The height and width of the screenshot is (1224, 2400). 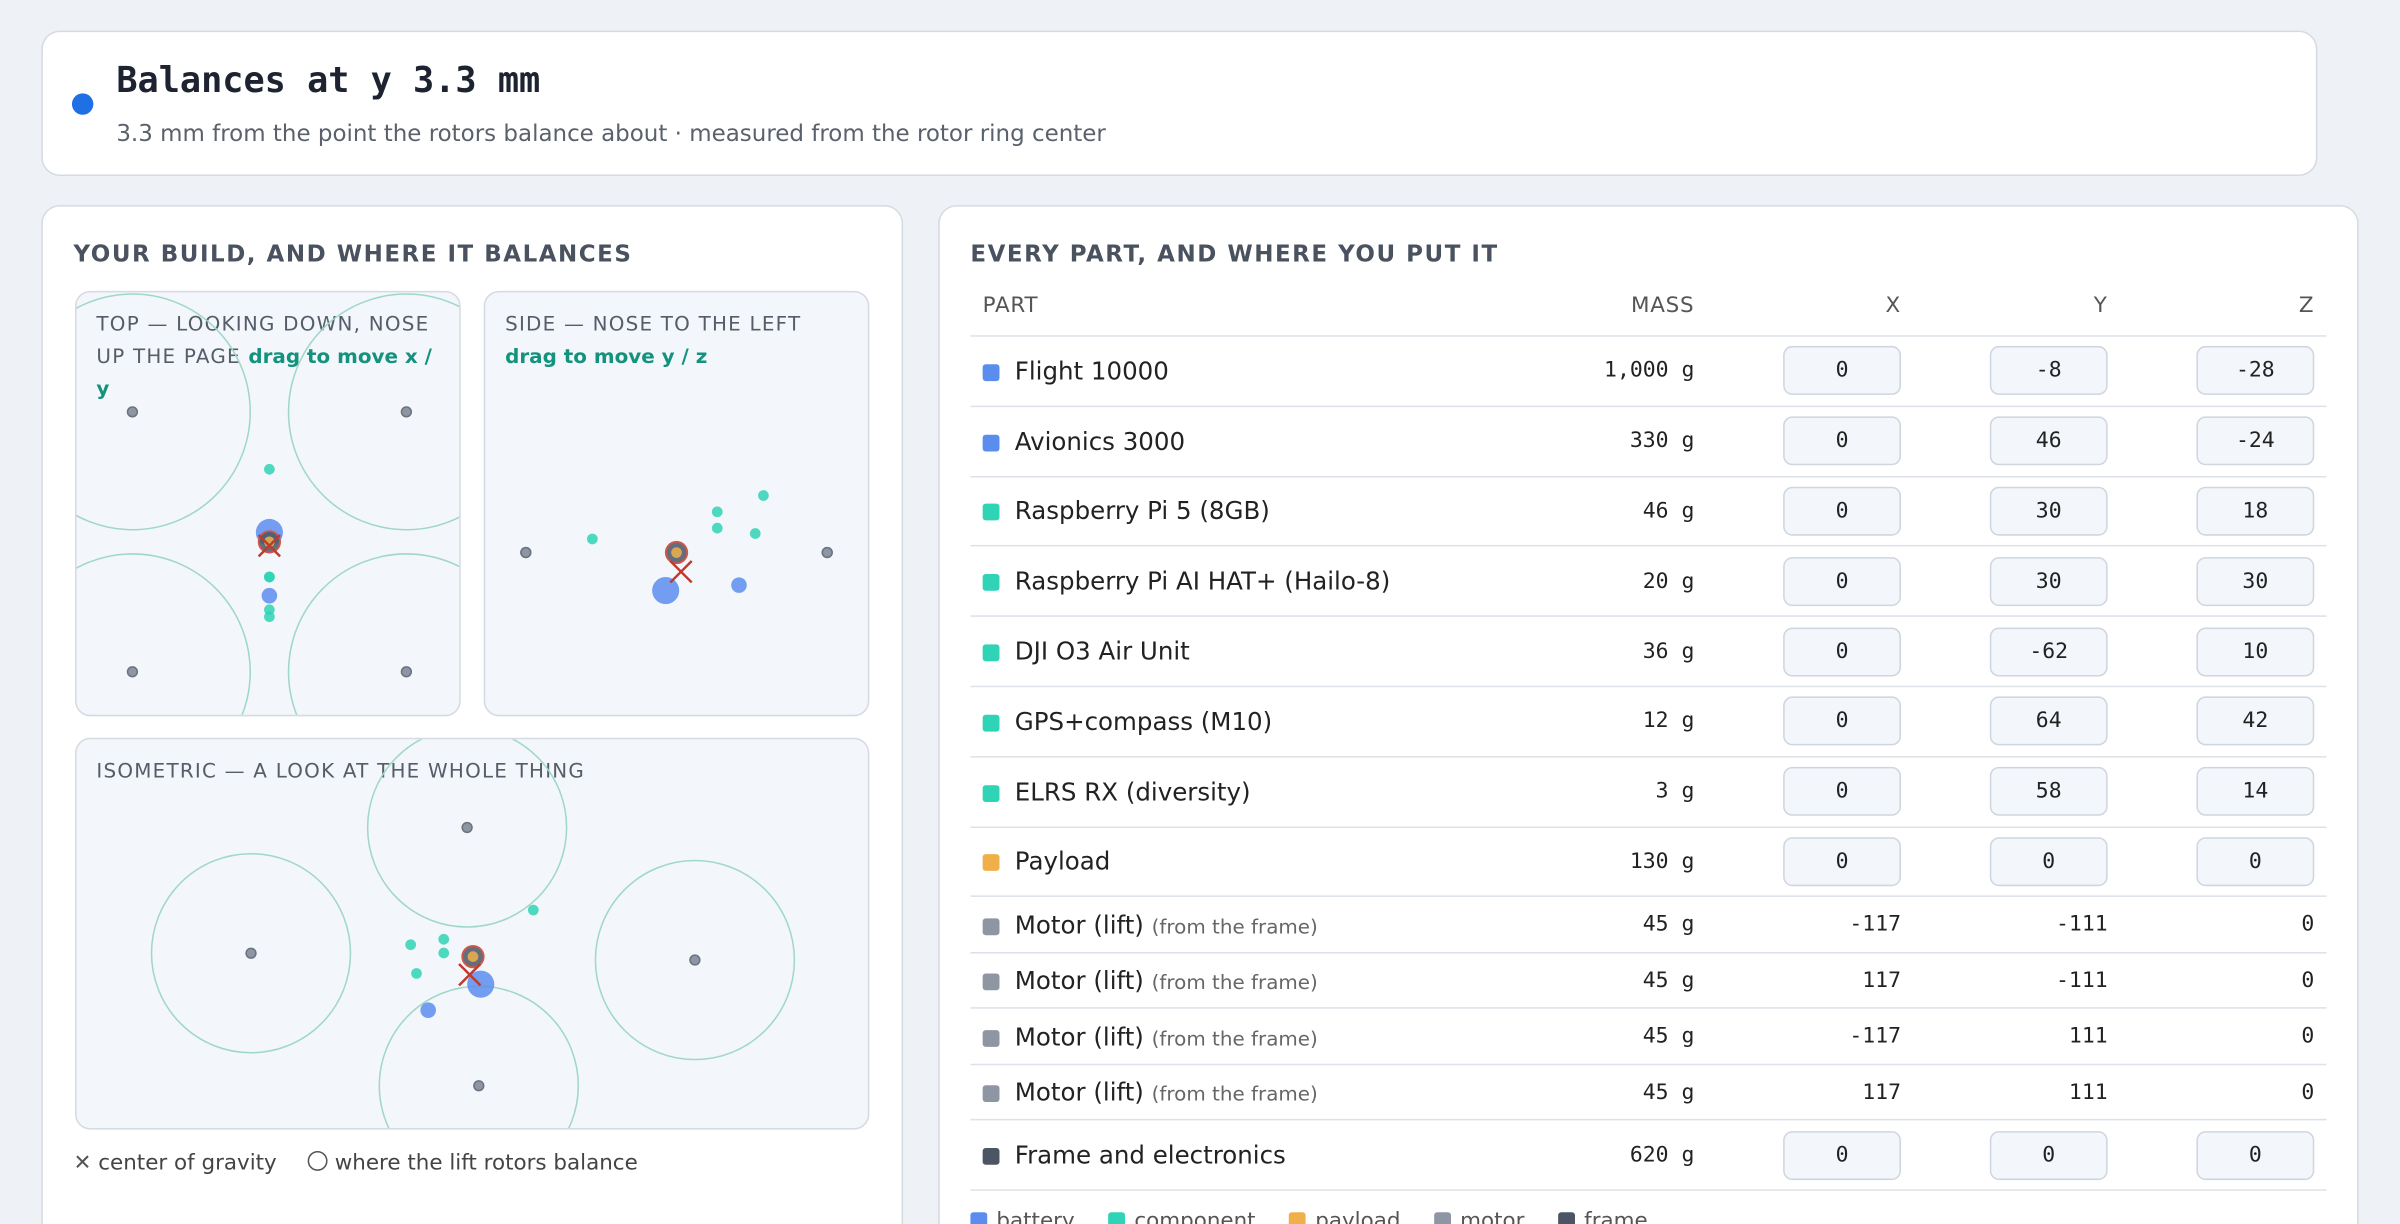 What do you see at coordinates (1246, 511) in the screenshot?
I see `part-cell: Raspberry Pi 5 (8GB)` at bounding box center [1246, 511].